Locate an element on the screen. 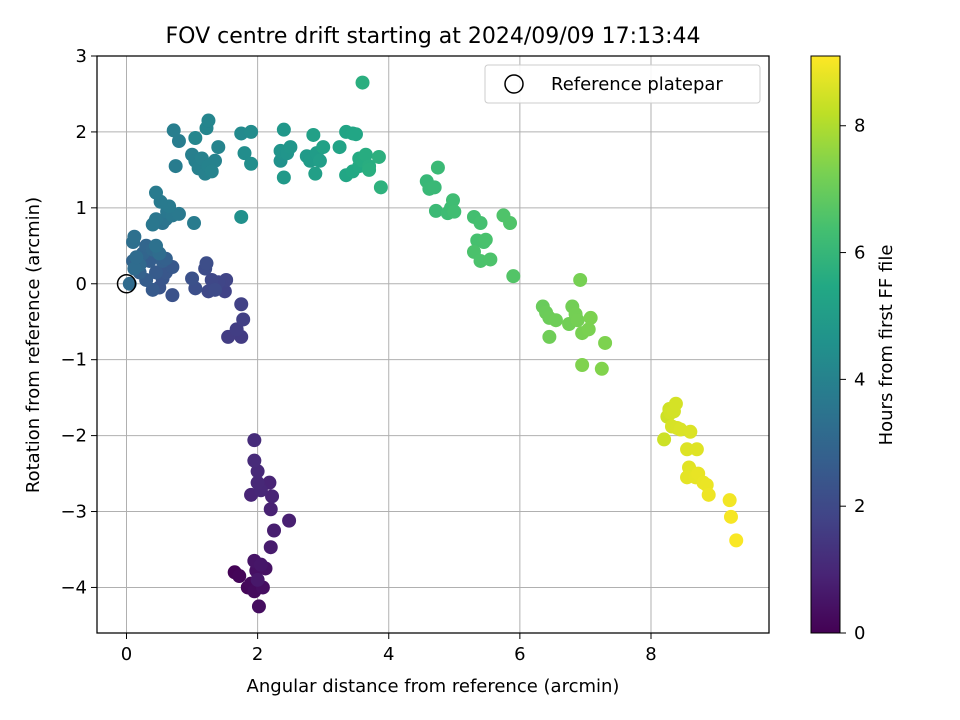 The width and height of the screenshot is (960, 720). reference-platepar-marker is located at coordinates (126, 284).